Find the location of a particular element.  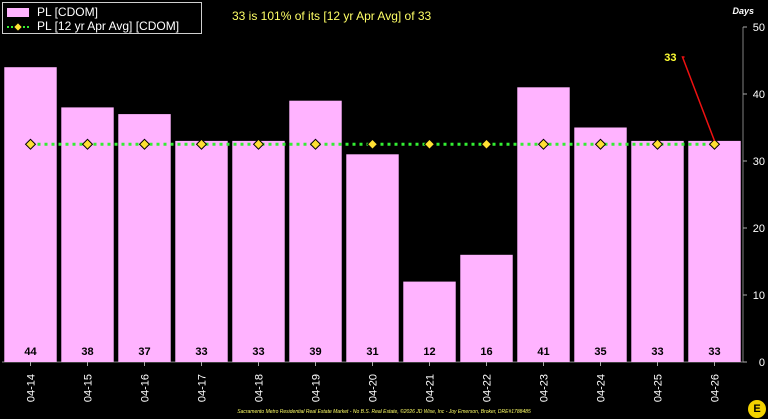

y-tick-label: 40 is located at coordinates (759, 95).